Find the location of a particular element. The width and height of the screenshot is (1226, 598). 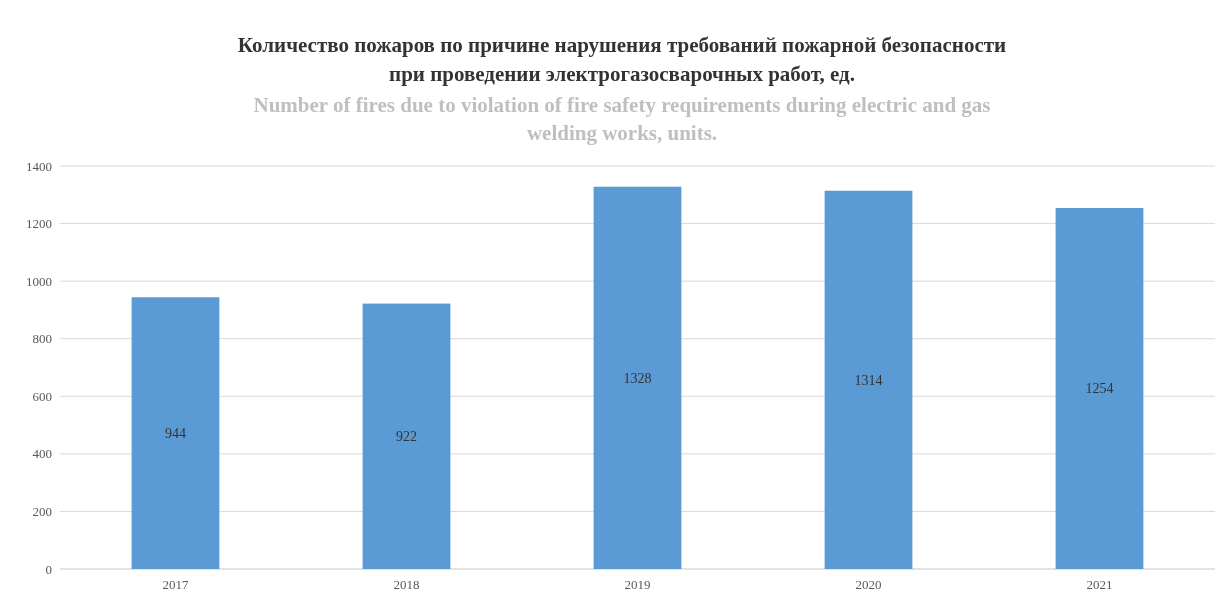

y-tick-label: 200 is located at coordinates (42, 511).